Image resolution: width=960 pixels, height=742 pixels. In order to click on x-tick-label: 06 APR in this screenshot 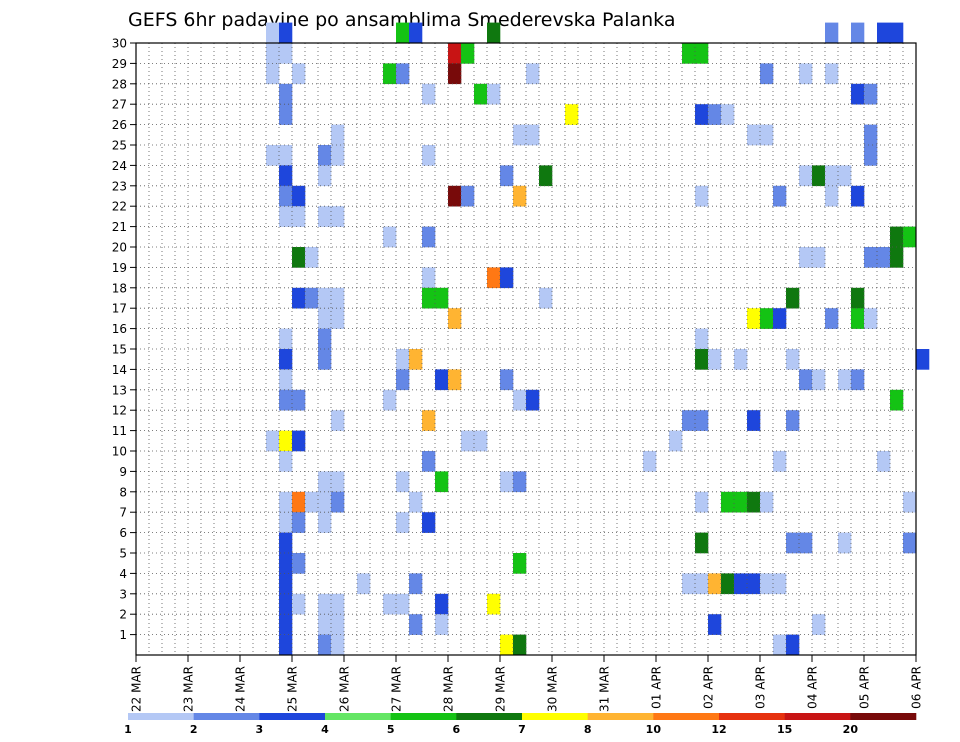, I will do `click(917, 687)`.